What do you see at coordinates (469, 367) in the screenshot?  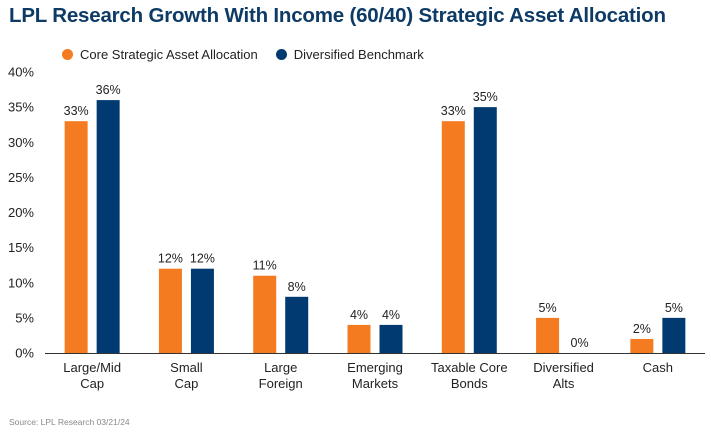 I see `x-tick-label: Taxable Core` at bounding box center [469, 367].